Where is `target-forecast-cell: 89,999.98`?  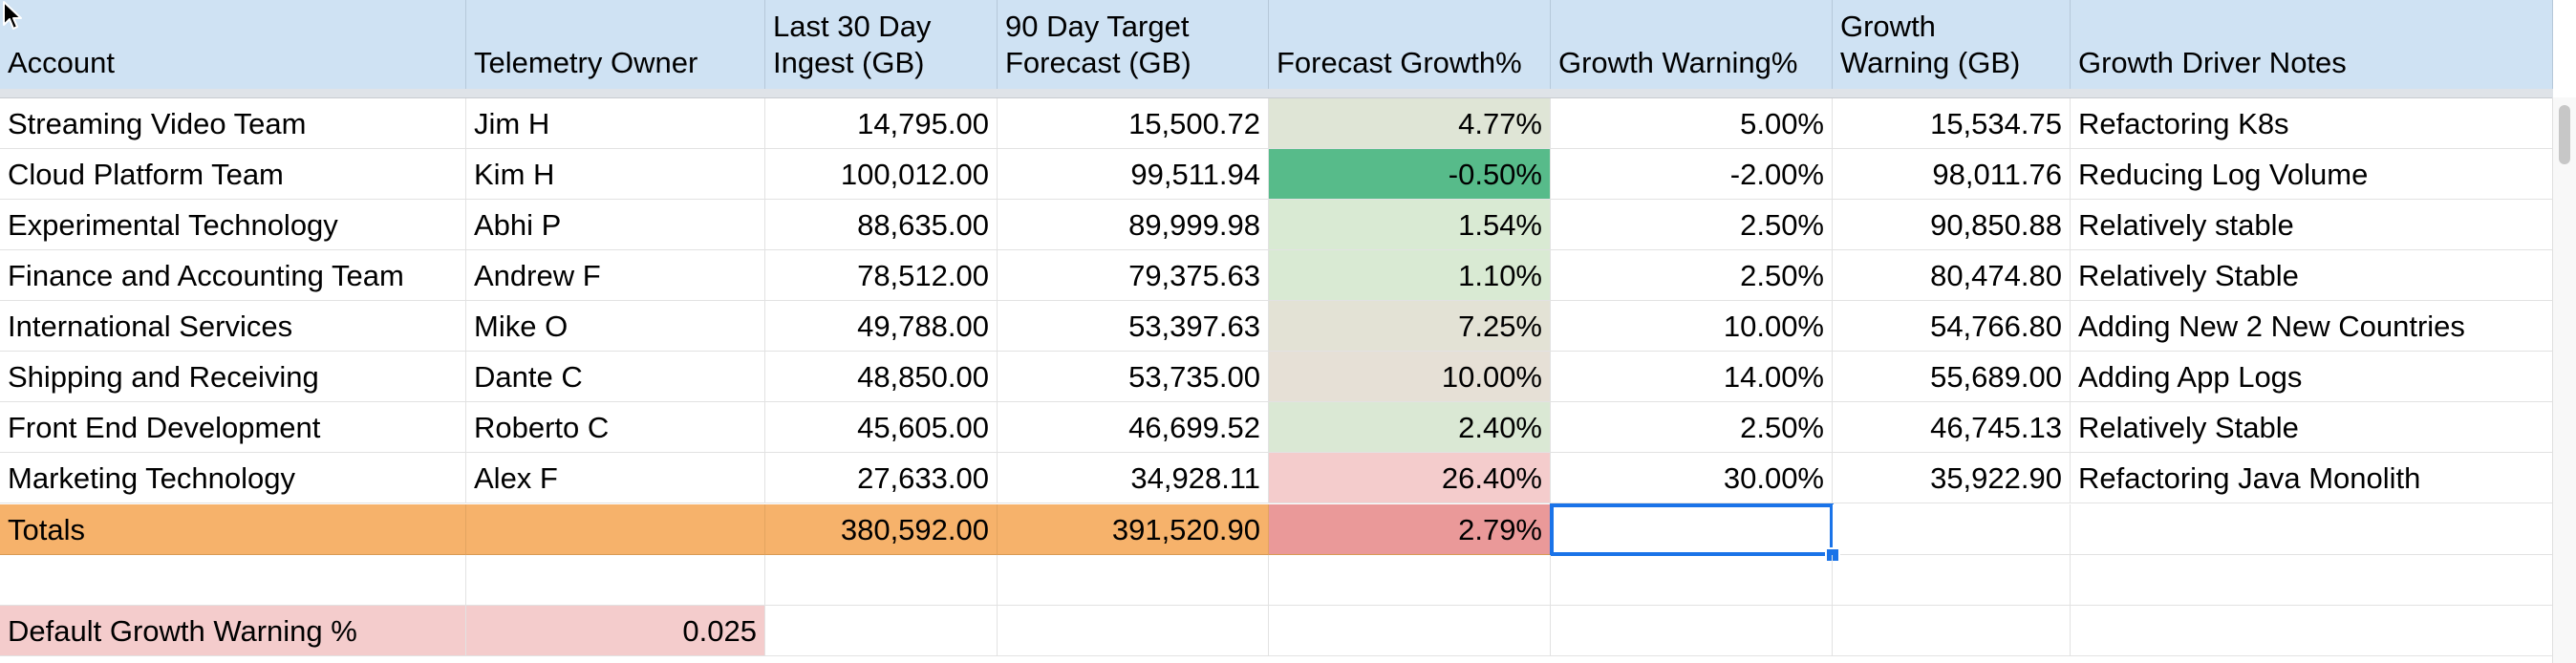
target-forecast-cell: 89,999.98 is located at coordinates (1133, 225).